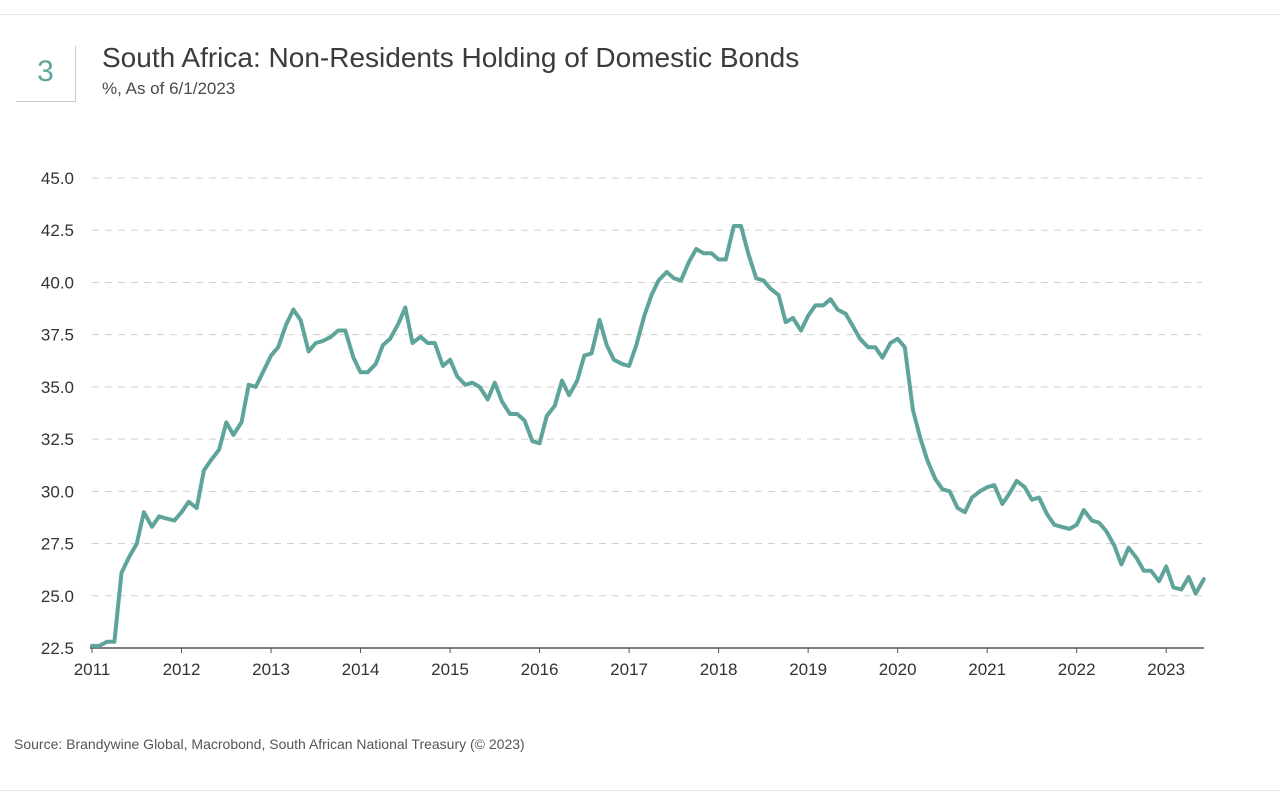 This screenshot has height=805, width=1280. I want to click on y-tick-label: 42.5, so click(57, 230).